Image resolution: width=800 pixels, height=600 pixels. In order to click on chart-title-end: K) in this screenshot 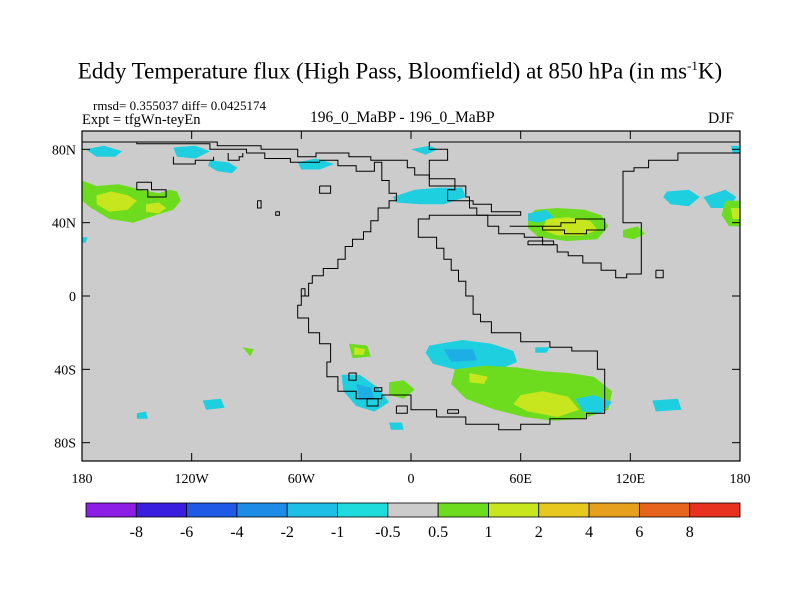, I will do `click(710, 71)`.